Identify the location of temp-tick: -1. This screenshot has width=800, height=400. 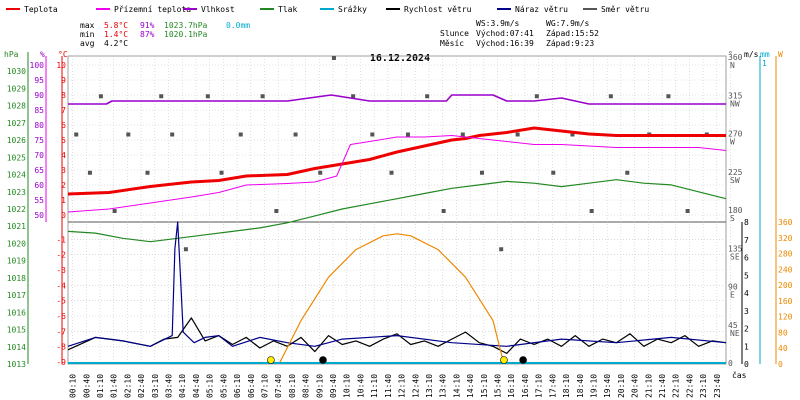
(61, 239).